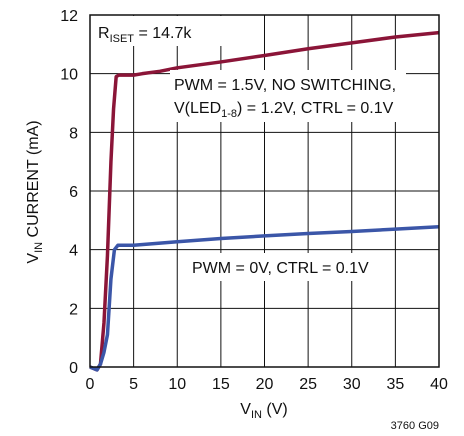 The image size is (464, 436). I want to click on y-tick-labels: 0 2 4 6 8 10 12, so click(69, 192).